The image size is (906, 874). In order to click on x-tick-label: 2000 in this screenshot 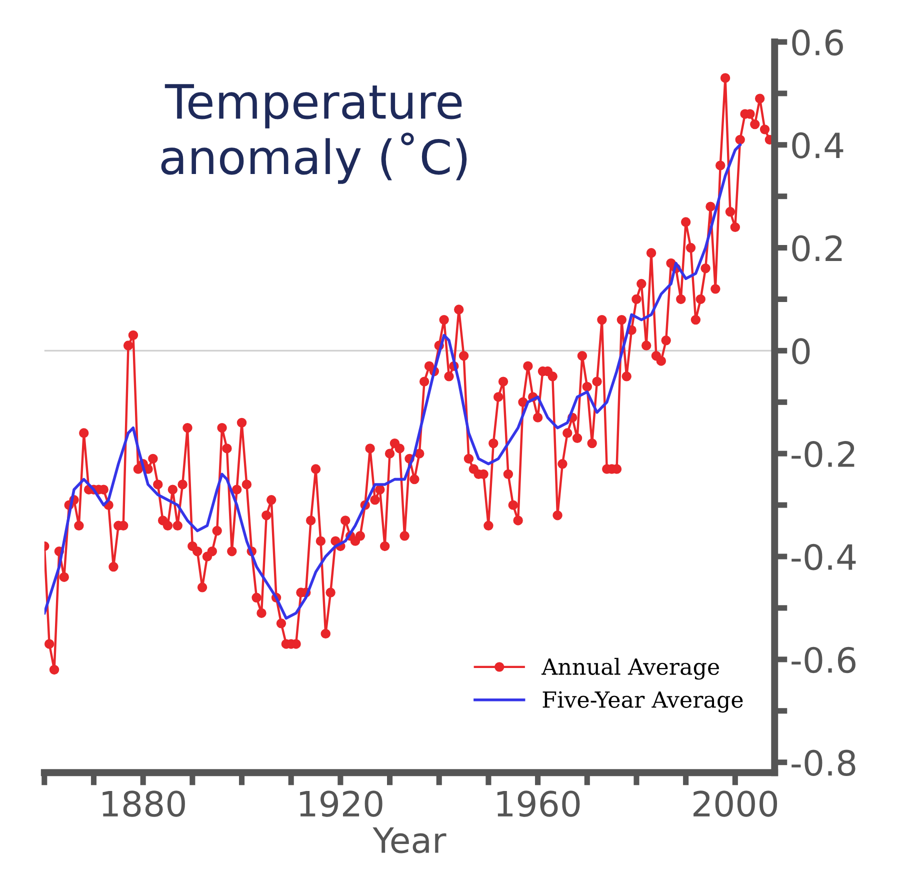, I will do `click(736, 803)`.